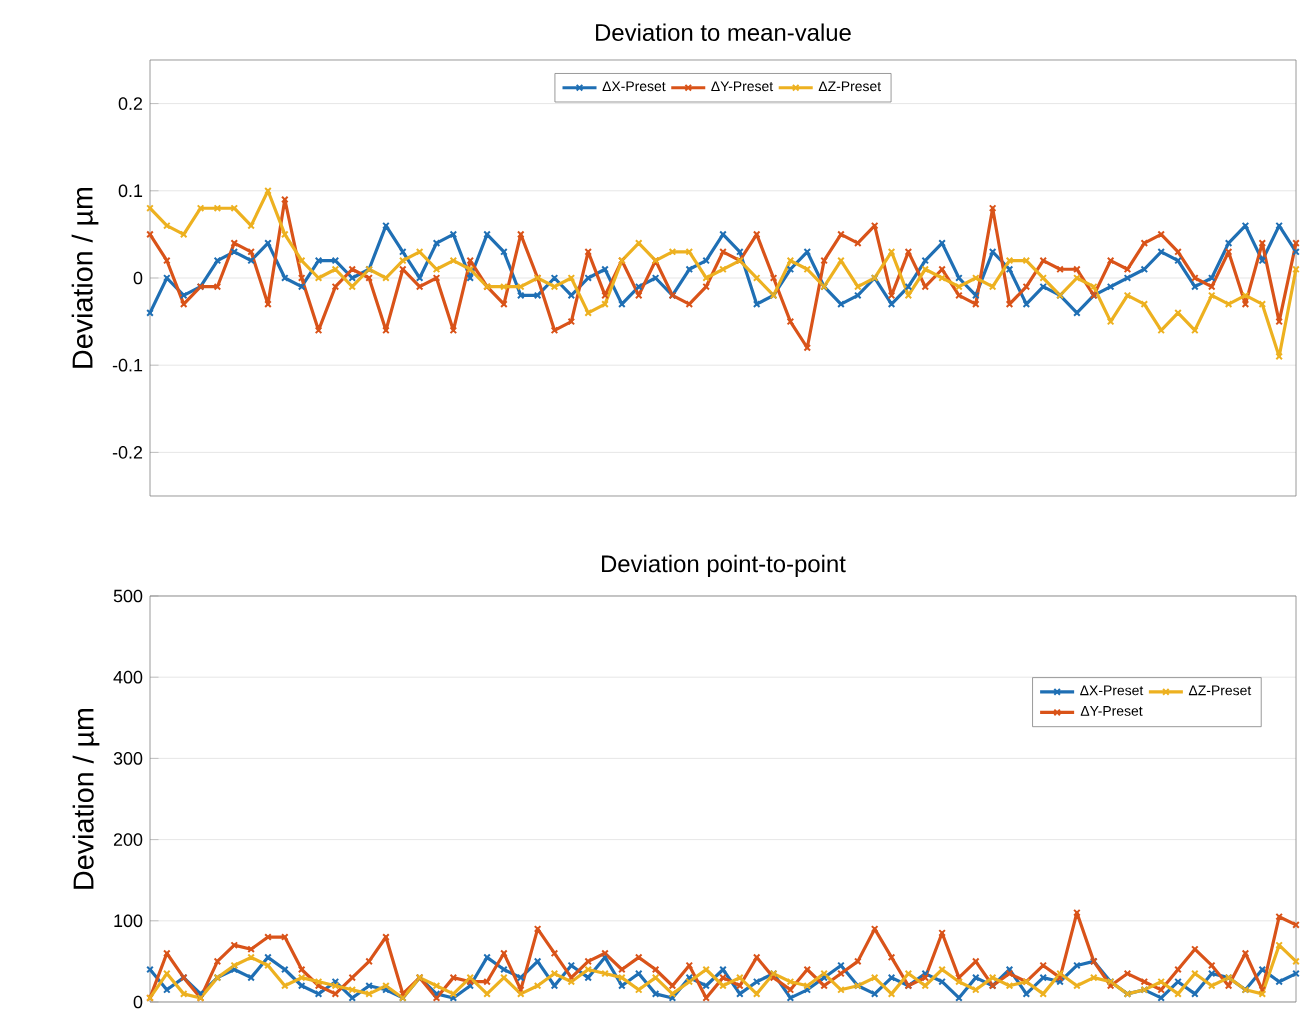  What do you see at coordinates (724, 566) in the screenshot?
I see `chart-title: Deviation point-to-point` at bounding box center [724, 566].